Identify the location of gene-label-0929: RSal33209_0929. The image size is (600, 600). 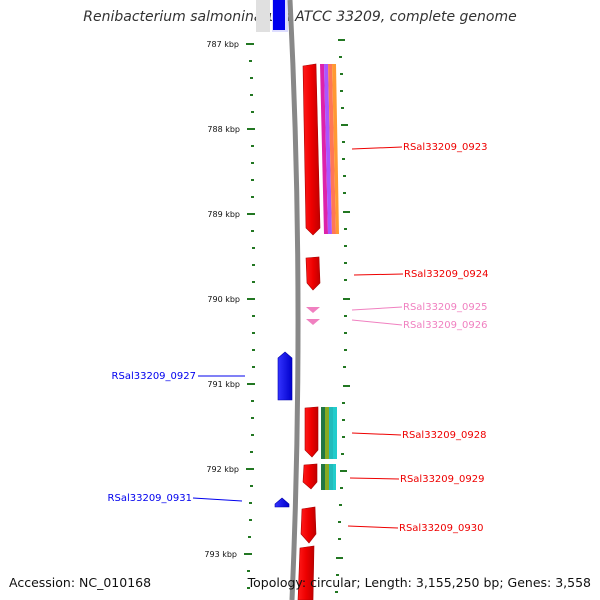
(442, 479).